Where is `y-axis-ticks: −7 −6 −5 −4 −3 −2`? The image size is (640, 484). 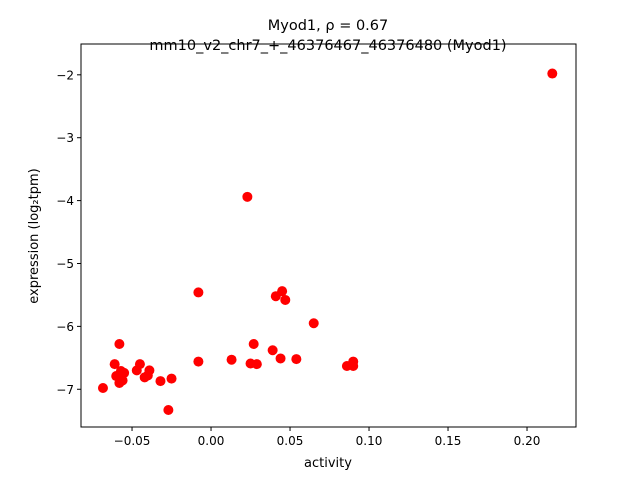
y-axis-ticks: −7 −6 −5 −4 −3 −2 is located at coordinates (68, 232).